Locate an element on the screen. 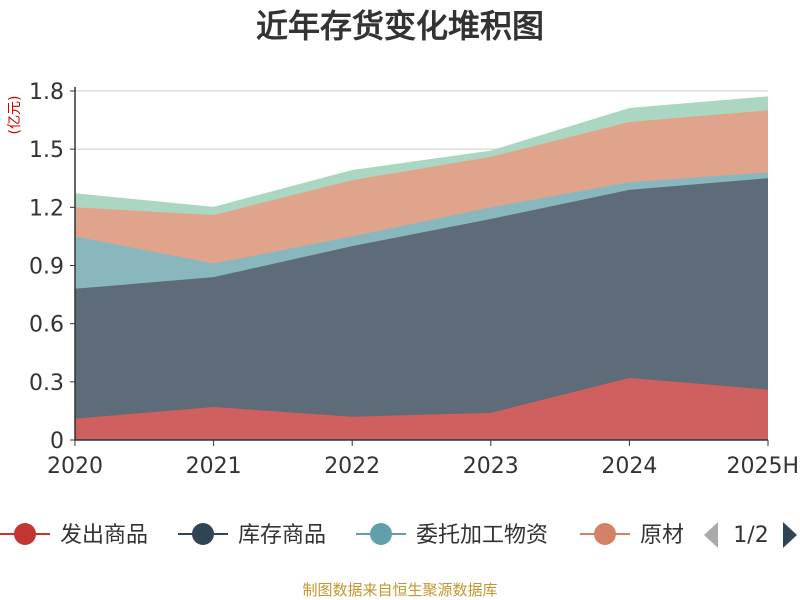 Image resolution: width=800 pixels, height=600 pixels. y-tick-label: 1.5 is located at coordinates (46, 150).